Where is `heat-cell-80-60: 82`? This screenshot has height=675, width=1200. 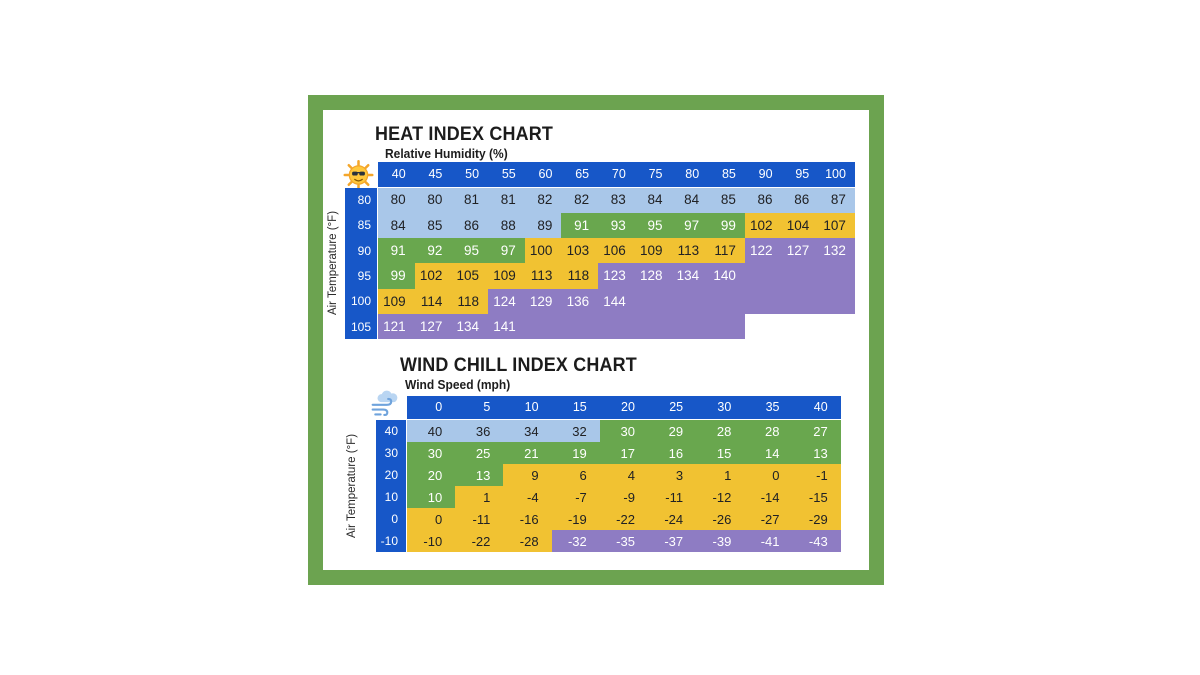
heat-cell-80-60: 82 is located at coordinates (543, 200).